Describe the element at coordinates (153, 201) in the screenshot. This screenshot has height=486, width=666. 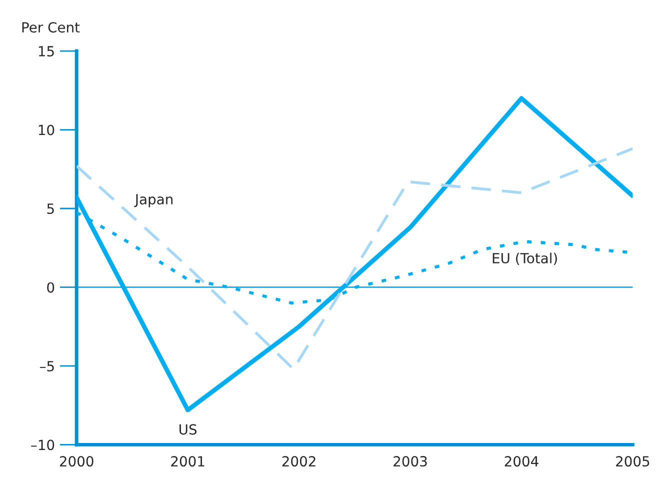
I see `series-label: Japan` at that location.